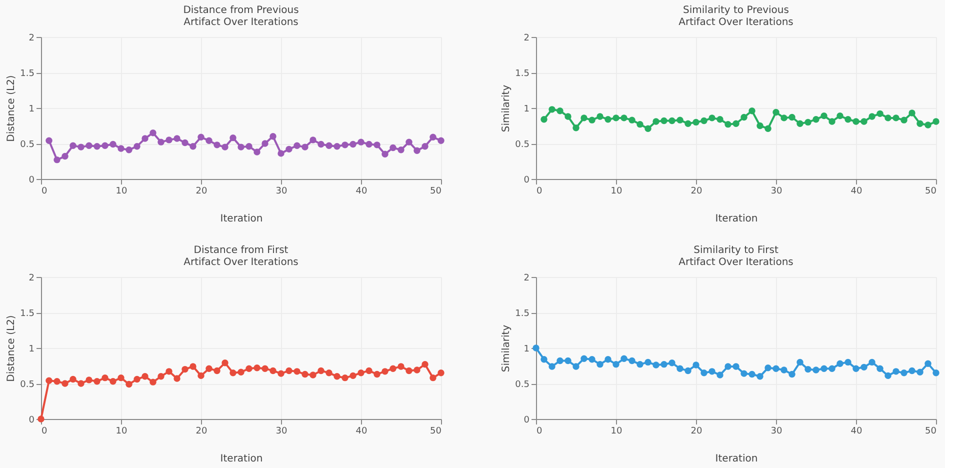 The width and height of the screenshot is (956, 473). Describe the element at coordinates (202, 431) in the screenshot. I see `x-tick-label: 20` at that location.